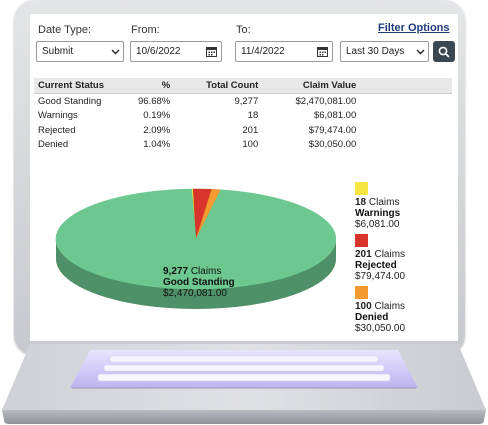 The height and width of the screenshot is (425, 488). I want to click on status-cell: Warnings, so click(58, 116).